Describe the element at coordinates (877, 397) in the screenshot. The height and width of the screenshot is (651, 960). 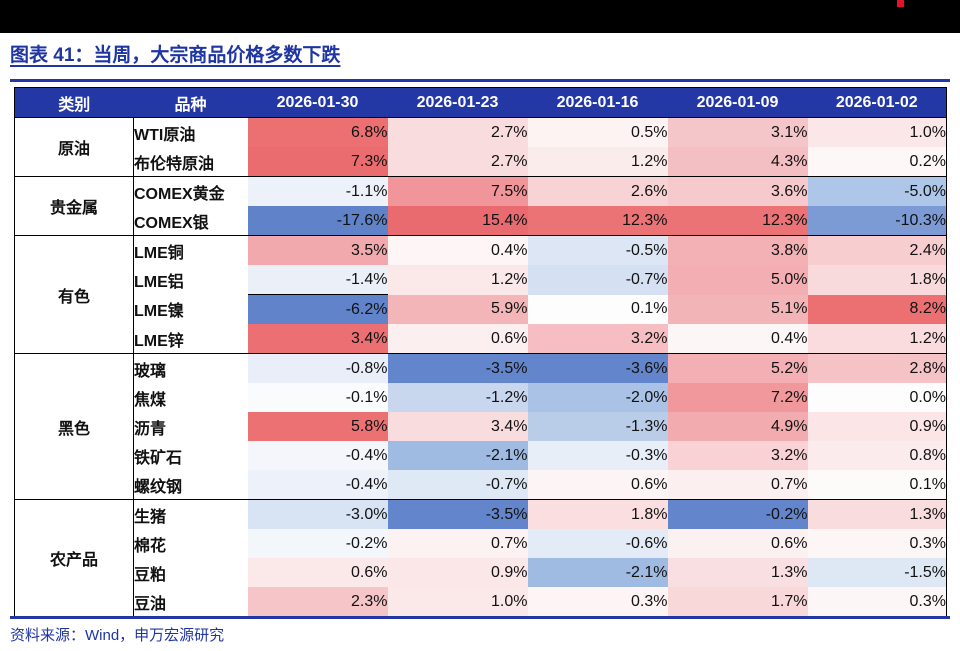
I see `value-cell: 0.0%` at that location.